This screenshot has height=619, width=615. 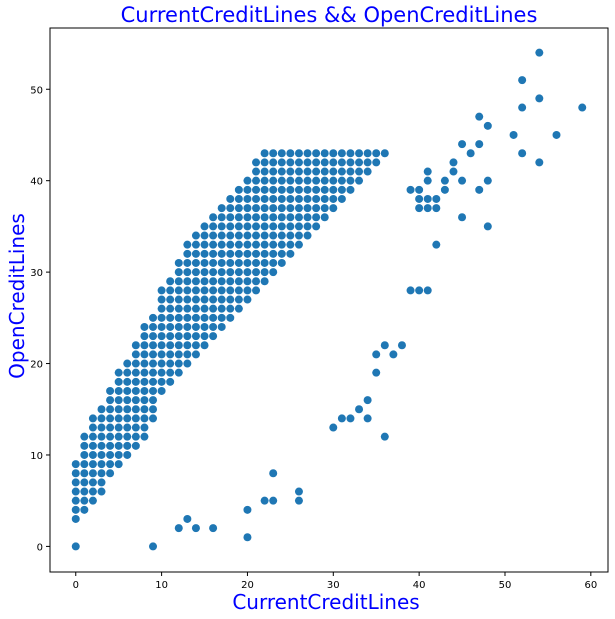 I want to click on chart-title: CurrentCreditLines && OpenCreditLines, so click(x=329, y=15).